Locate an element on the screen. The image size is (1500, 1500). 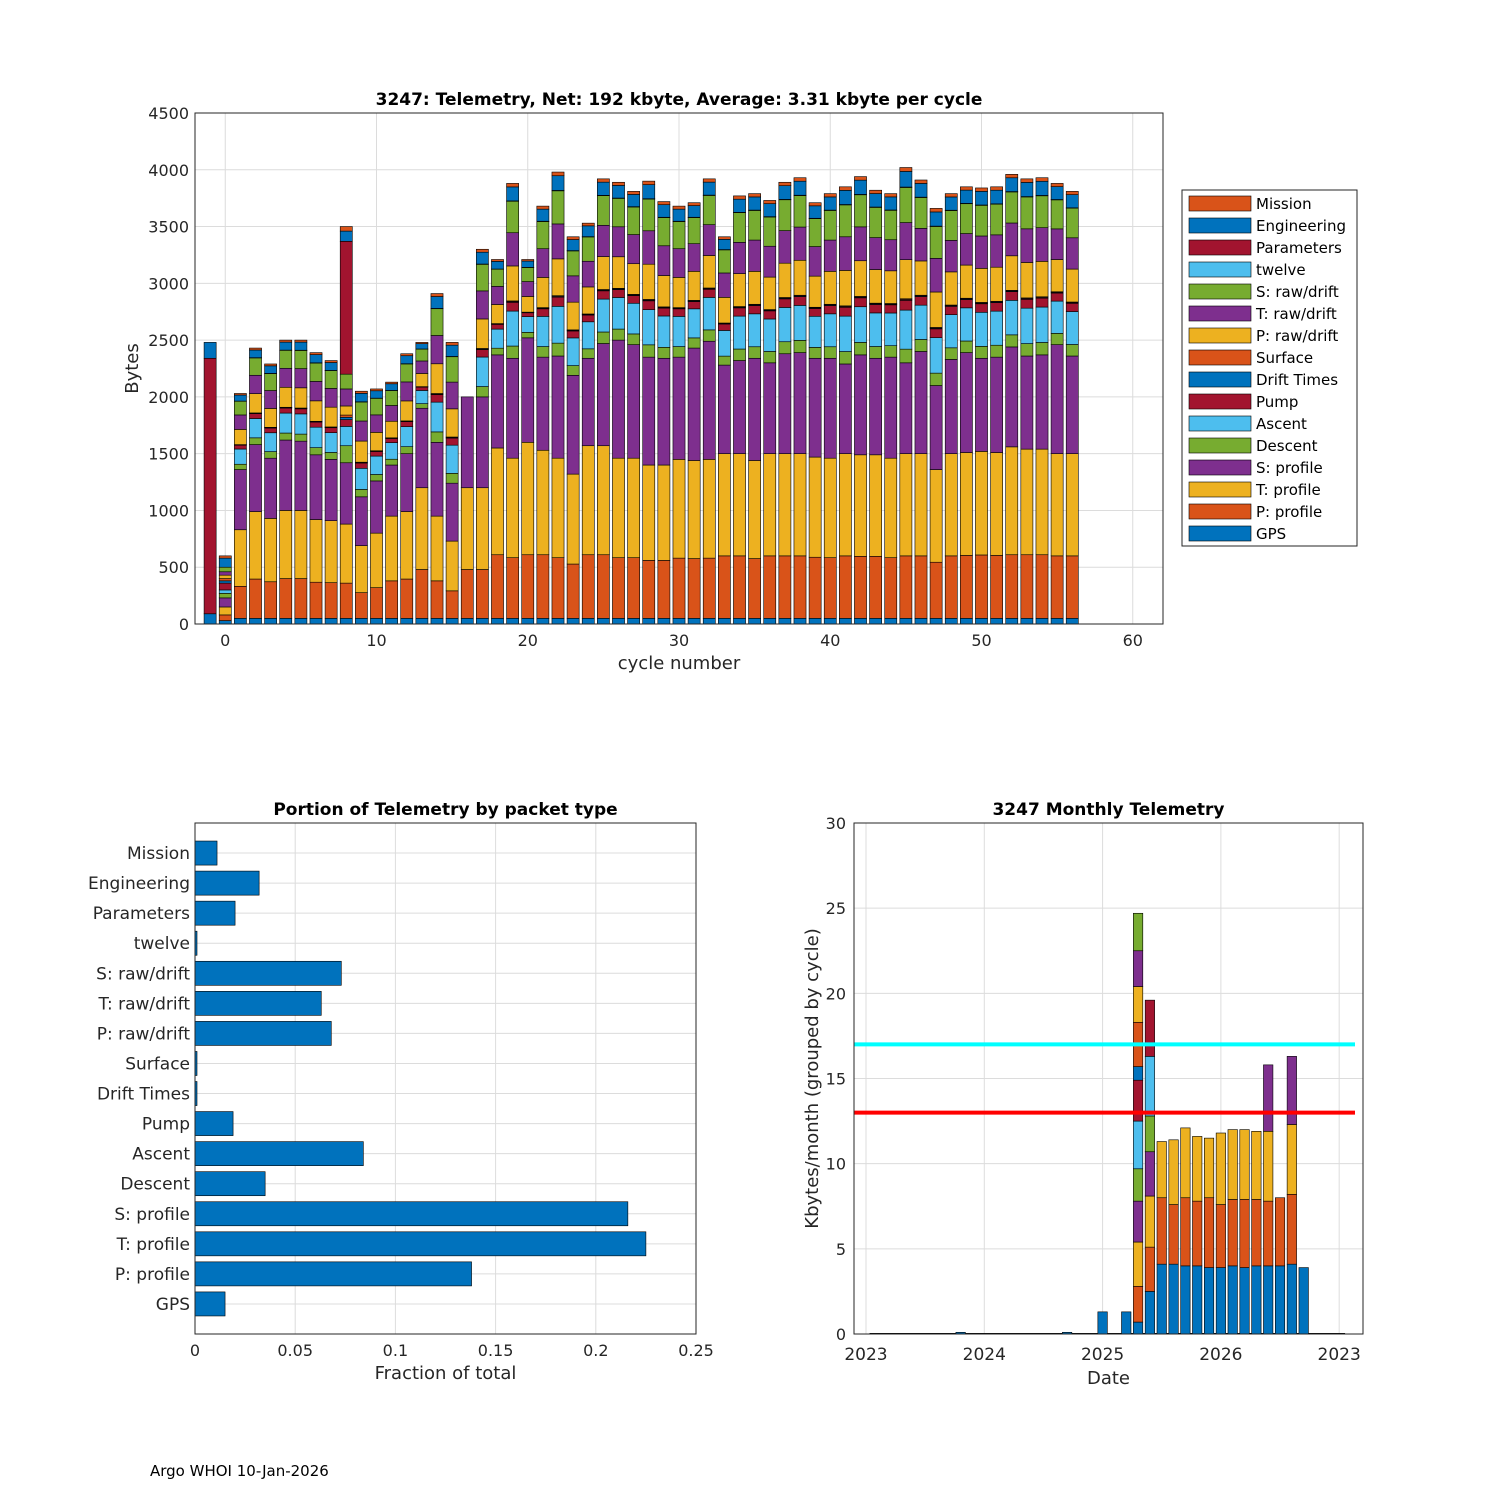
plot2-xtick-label: 0.2 is located at coordinates (595, 1350).